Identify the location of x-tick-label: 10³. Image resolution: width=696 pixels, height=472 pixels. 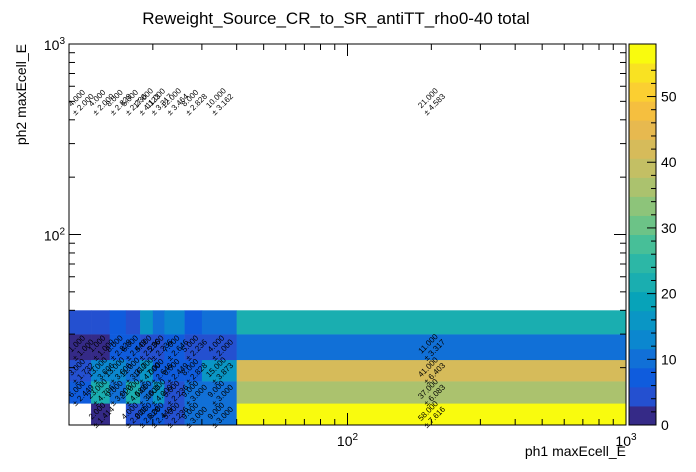
(626, 440).